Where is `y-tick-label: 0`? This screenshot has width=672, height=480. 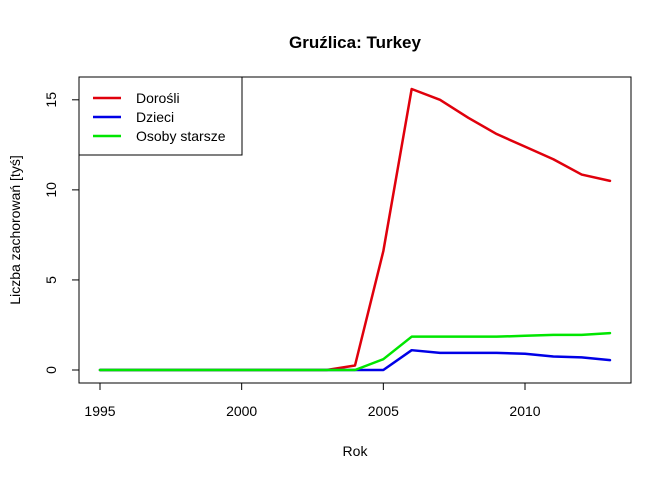
y-tick-label: 0 is located at coordinates (51, 370).